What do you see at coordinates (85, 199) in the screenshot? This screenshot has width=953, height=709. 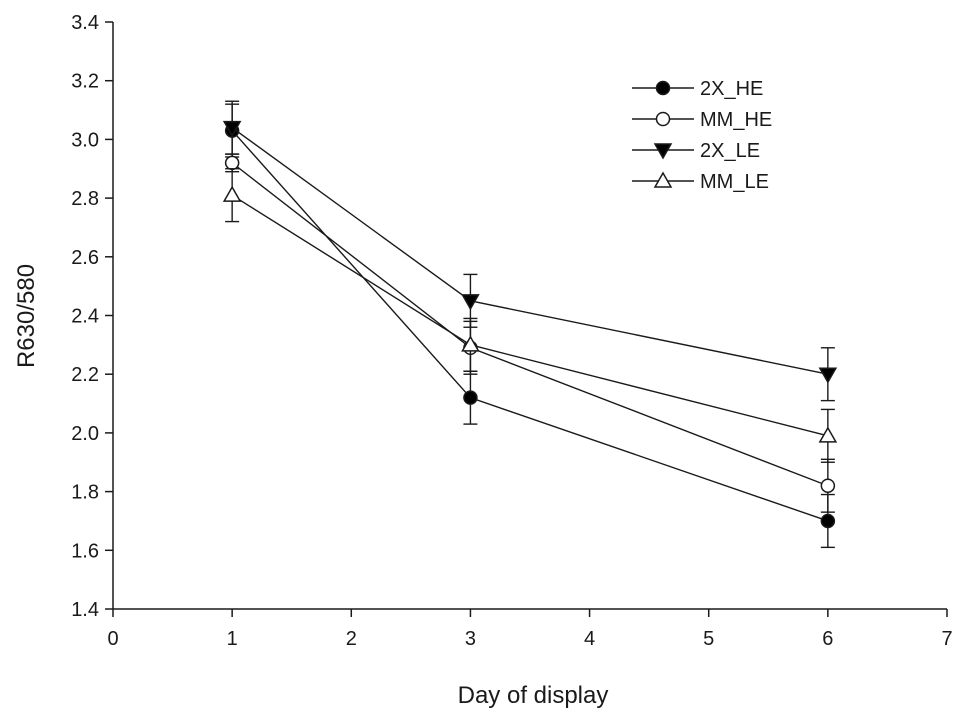 I see `y-tick-label: 2.8` at bounding box center [85, 199].